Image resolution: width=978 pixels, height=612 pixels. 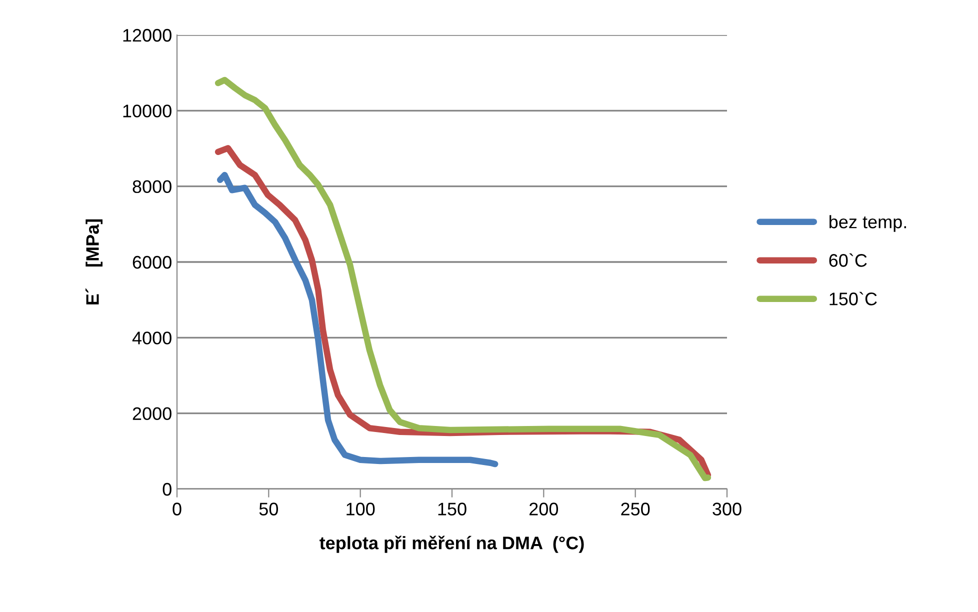 I want to click on x-axis-title: teplota při měření na DMA (°C), so click(x=452, y=544).